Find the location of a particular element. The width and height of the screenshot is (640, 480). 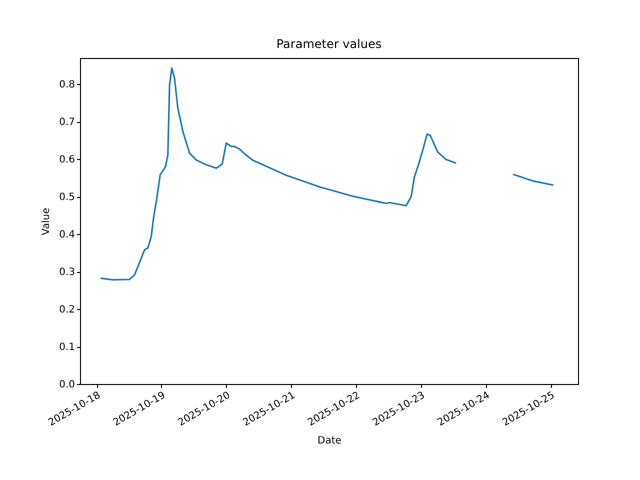

y-tick-label: 0.3 is located at coordinates (67, 272).